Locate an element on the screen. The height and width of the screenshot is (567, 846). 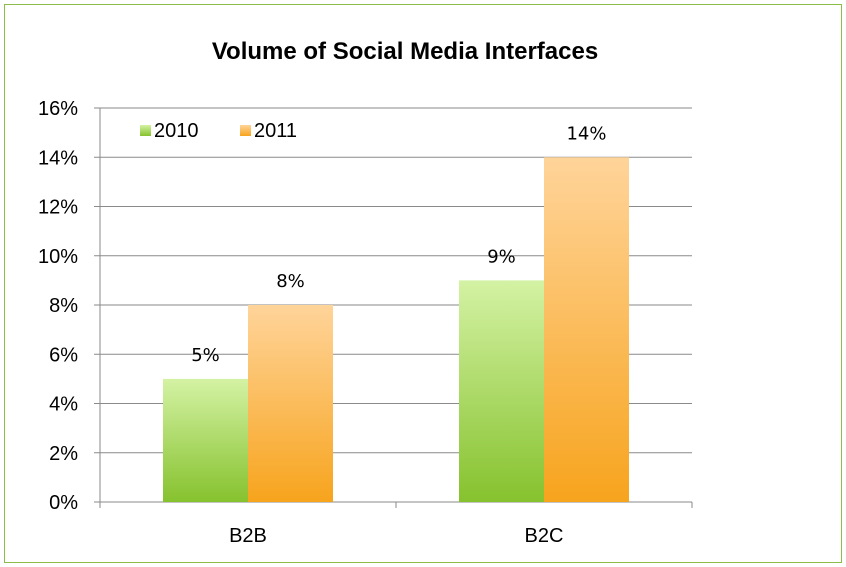
y-tick-label: 4% is located at coordinates (63, 405).